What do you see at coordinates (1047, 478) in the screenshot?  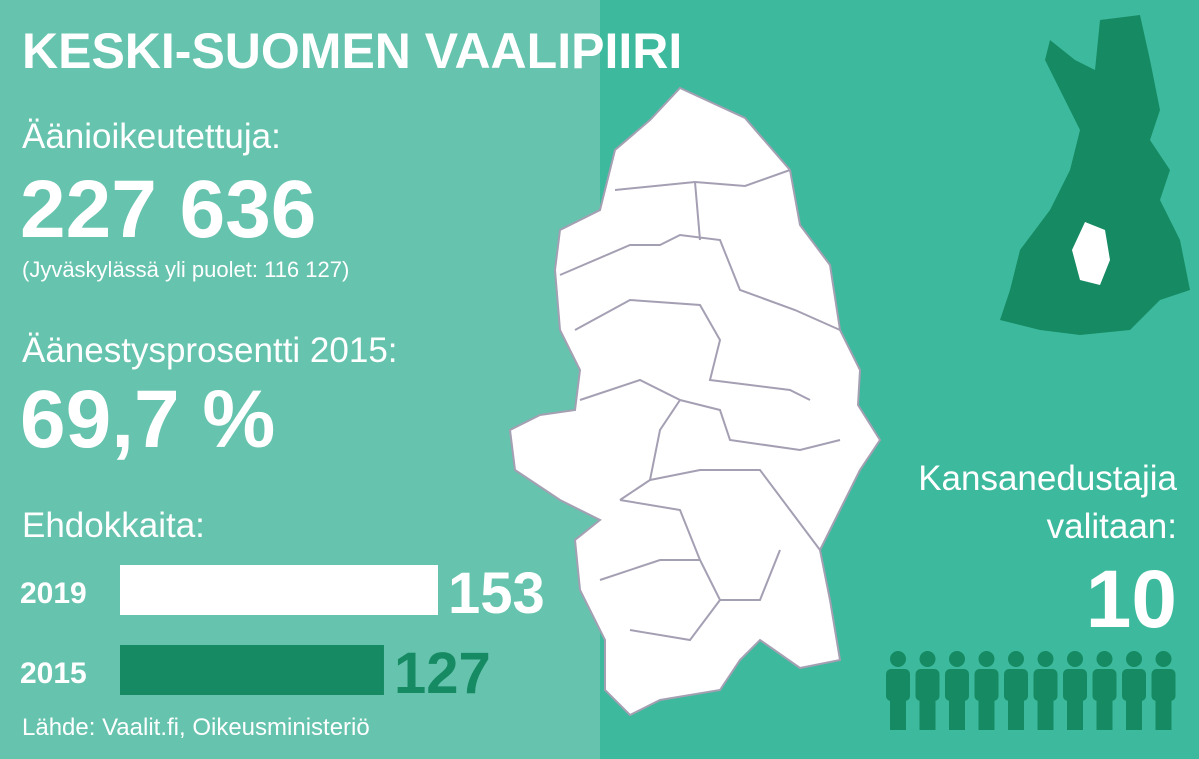 I see `seats-label: Kansanedustajia` at bounding box center [1047, 478].